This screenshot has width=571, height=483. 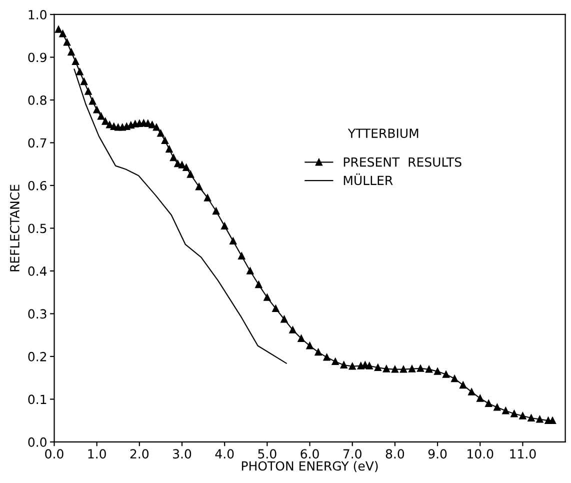 I want to click on x-tick-label: 4.0, so click(x=224, y=454).